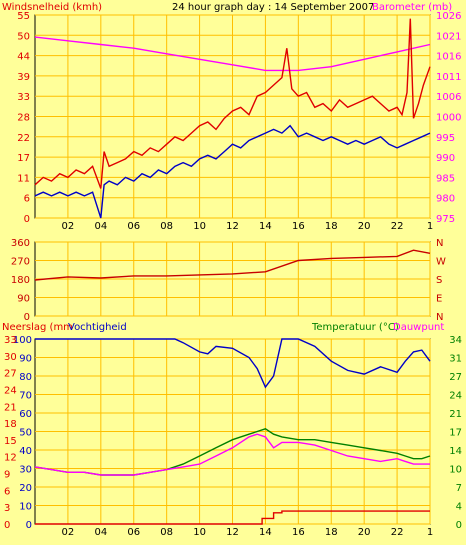  What do you see at coordinates (459, 488) in the screenshot?
I see `temperature-tick-label: 7` at bounding box center [459, 488].